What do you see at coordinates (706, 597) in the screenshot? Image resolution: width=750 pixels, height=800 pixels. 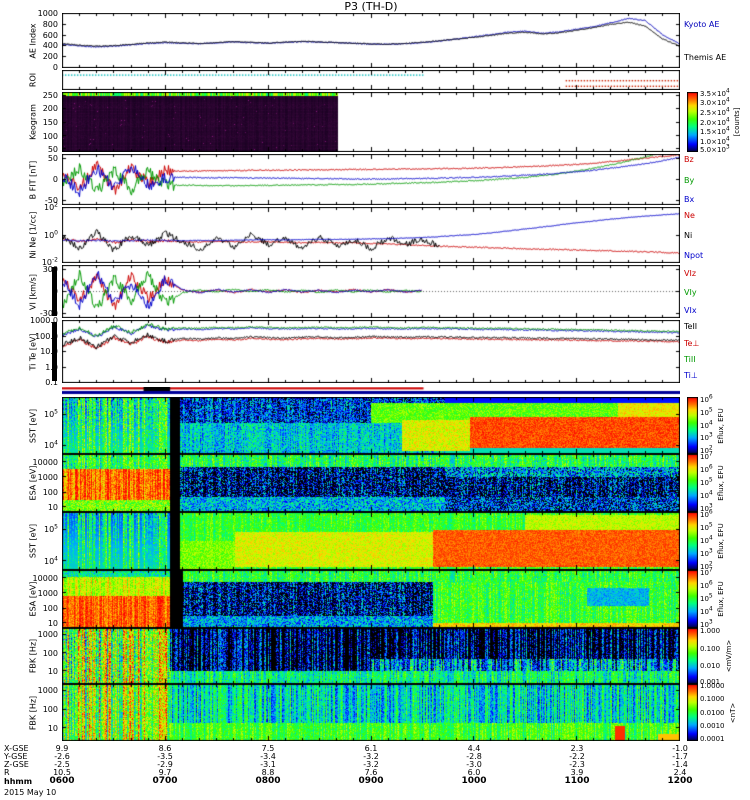 I see `esa_e-cbtick-10-5: 10⁵` at bounding box center [706, 597].